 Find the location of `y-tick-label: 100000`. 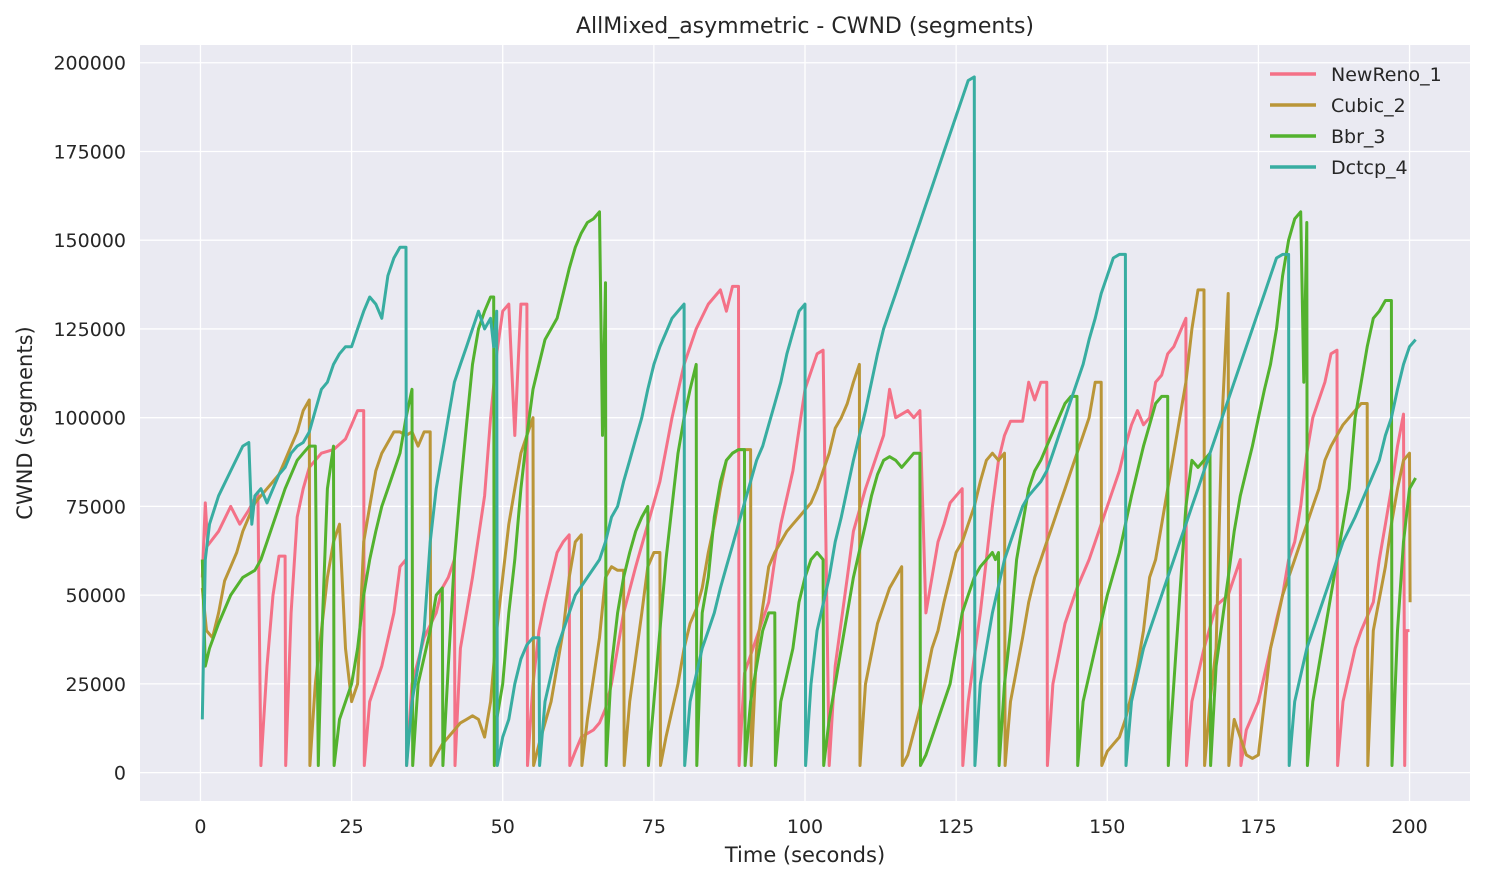

y-tick-label: 100000 is located at coordinates (89, 419).